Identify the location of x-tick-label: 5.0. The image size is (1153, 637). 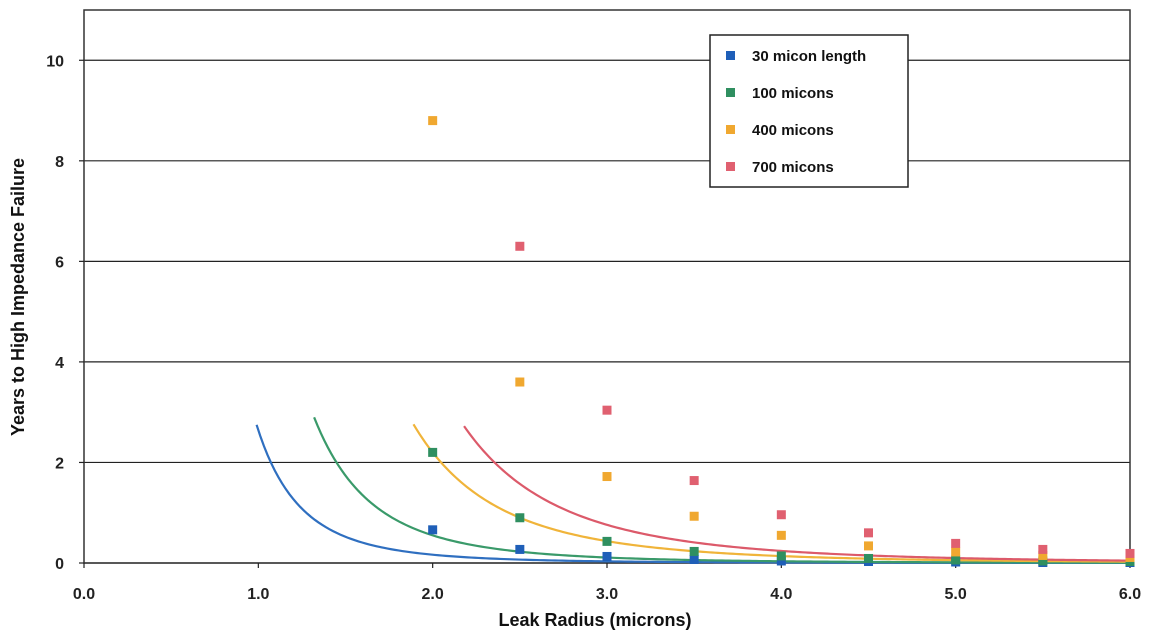
(956, 594).